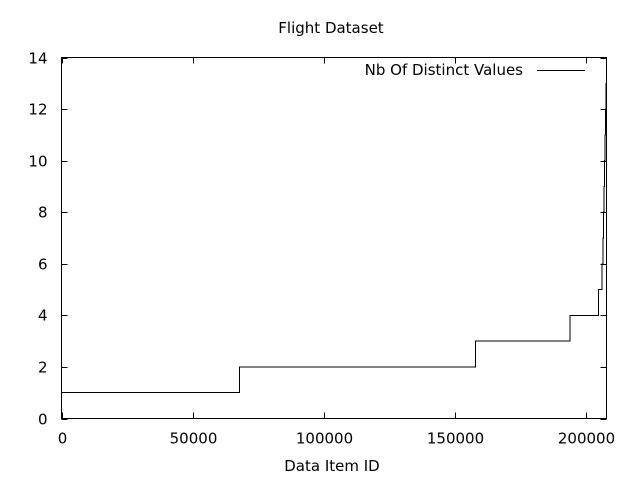  I want to click on x-tick-label: 50000, so click(194, 439).